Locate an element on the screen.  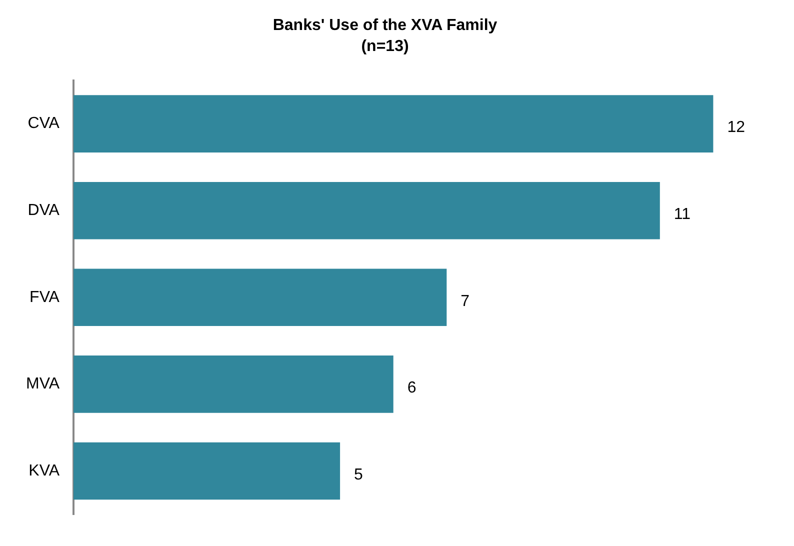
data-label: 5 is located at coordinates (359, 475).